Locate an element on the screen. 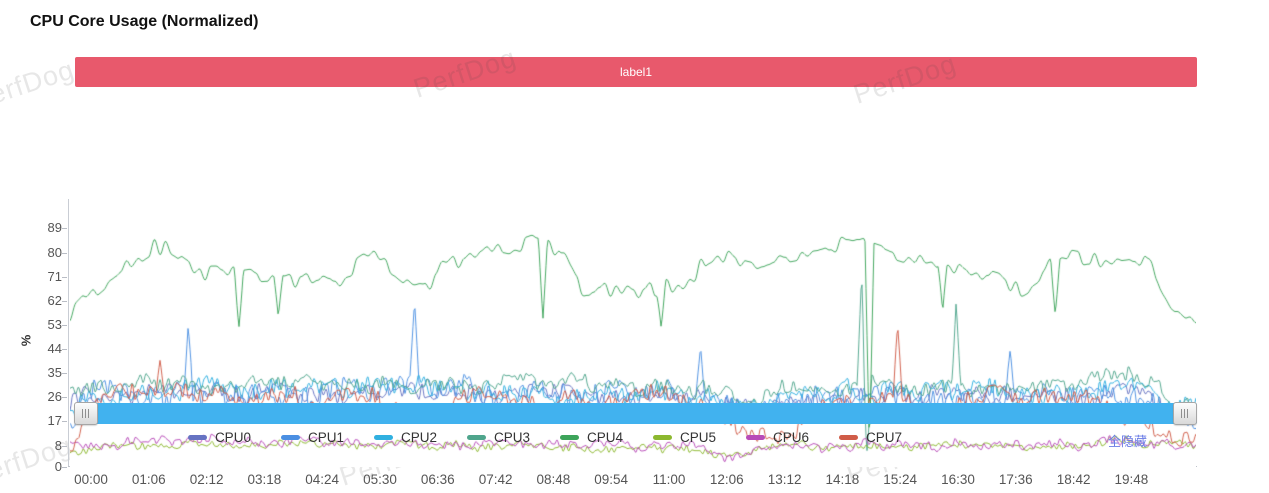 The image size is (1269, 493). legend-item-cpu7: CPU7 is located at coordinates (870, 437).